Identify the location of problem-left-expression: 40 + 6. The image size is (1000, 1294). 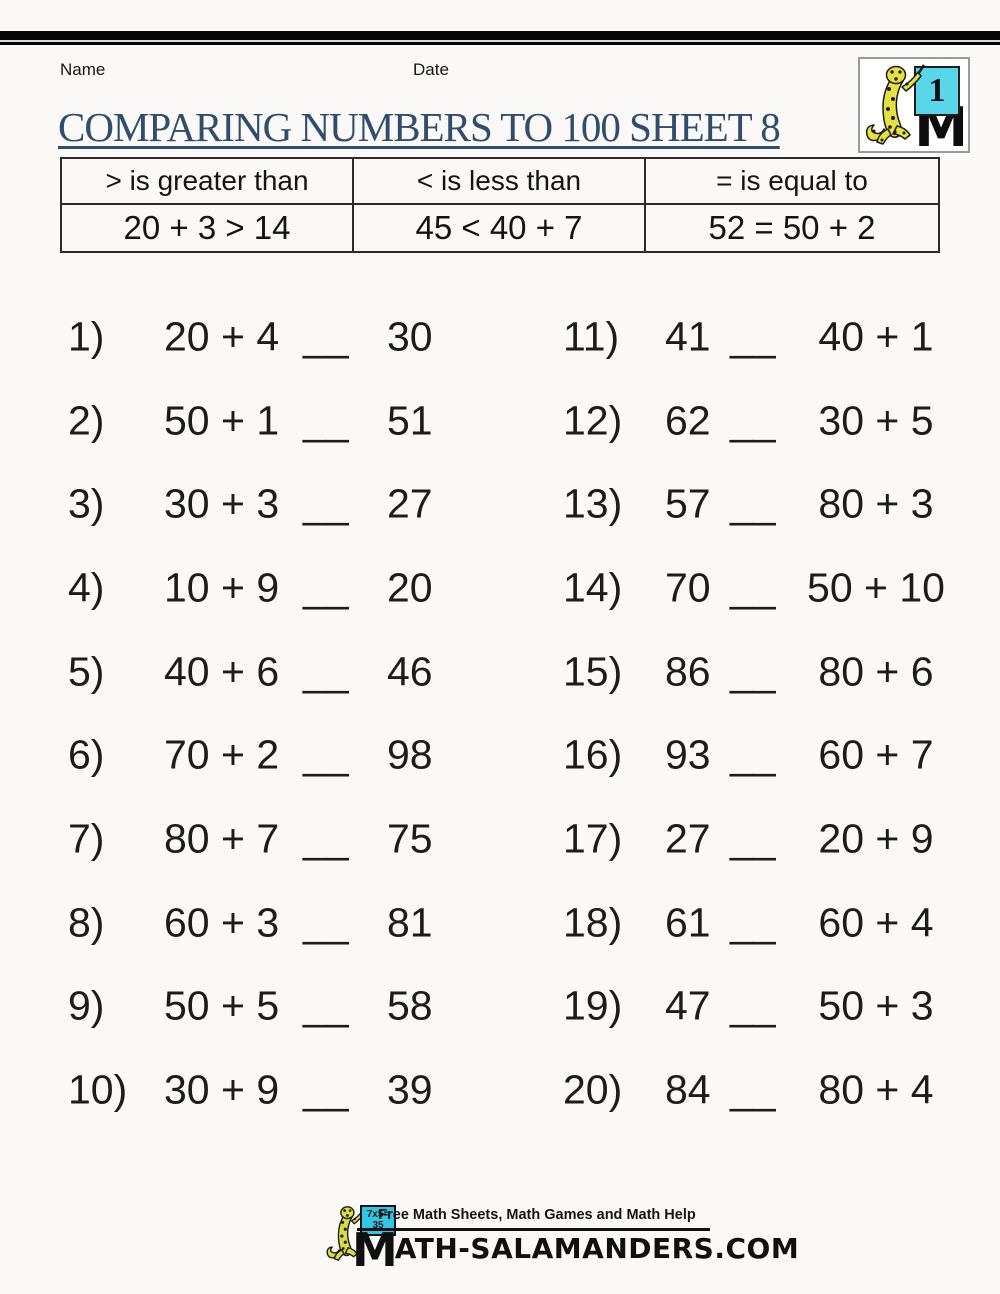
(222, 671).